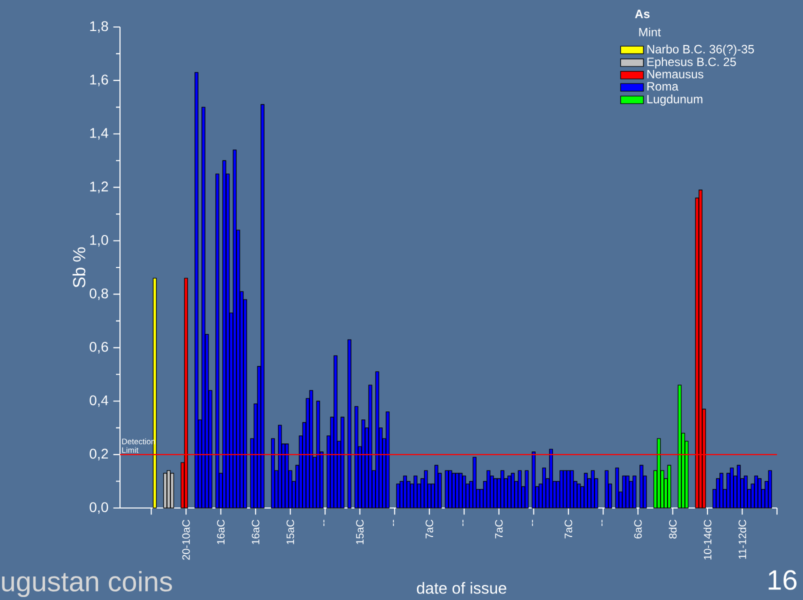  What do you see at coordinates (99, 134) in the screenshot?
I see `y-tick-label: 1,4` at bounding box center [99, 134].